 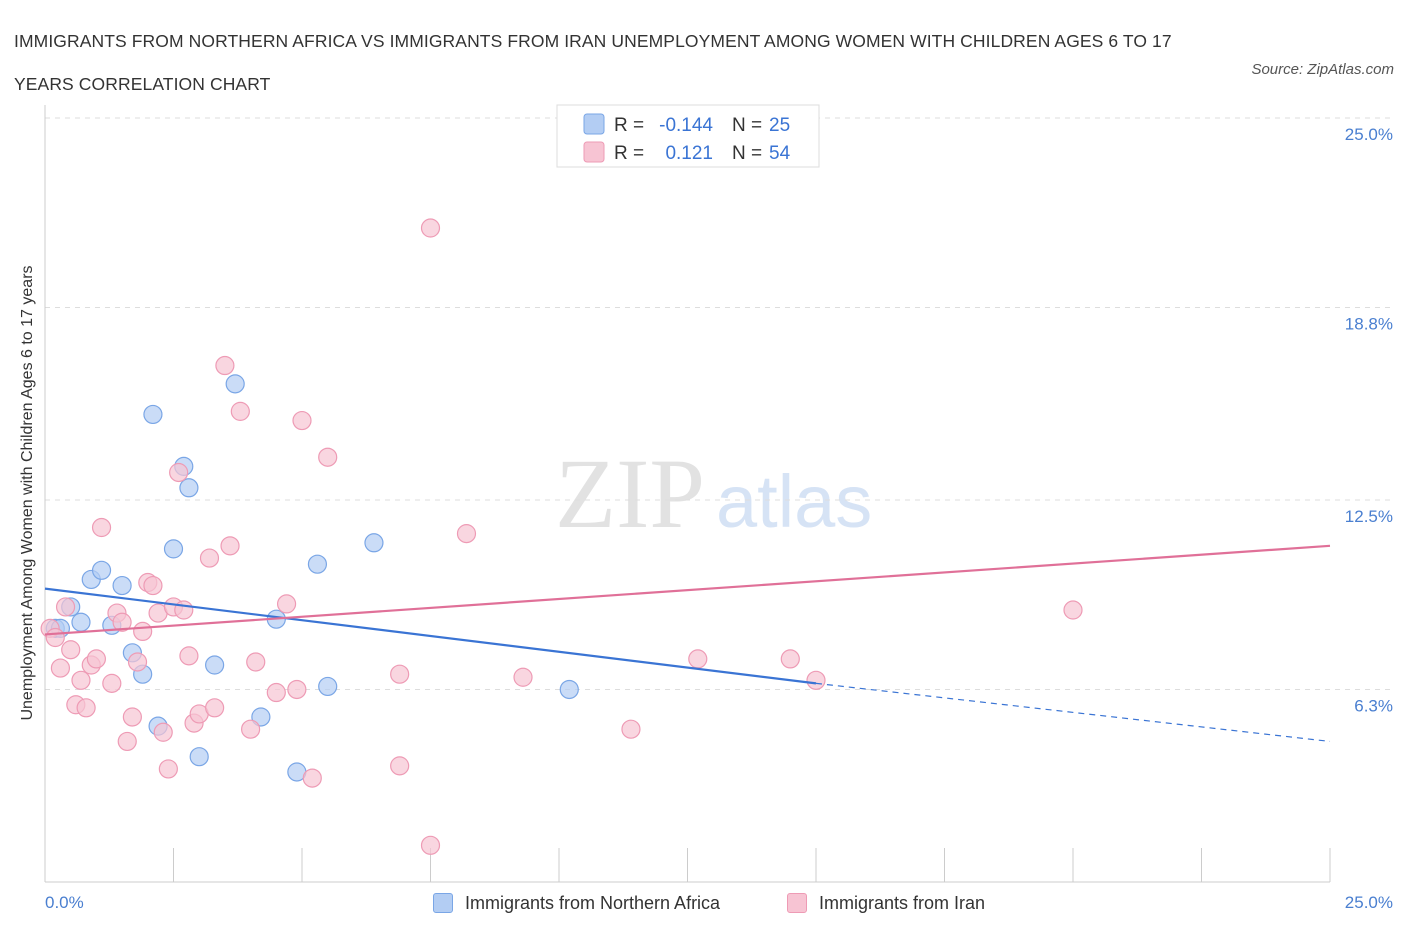 What do you see at coordinates (1369, 420) in the screenshot?
I see `y-tick-label-layer: 6.3% 12.5% 18.8% 25.0%` at bounding box center [1369, 420].